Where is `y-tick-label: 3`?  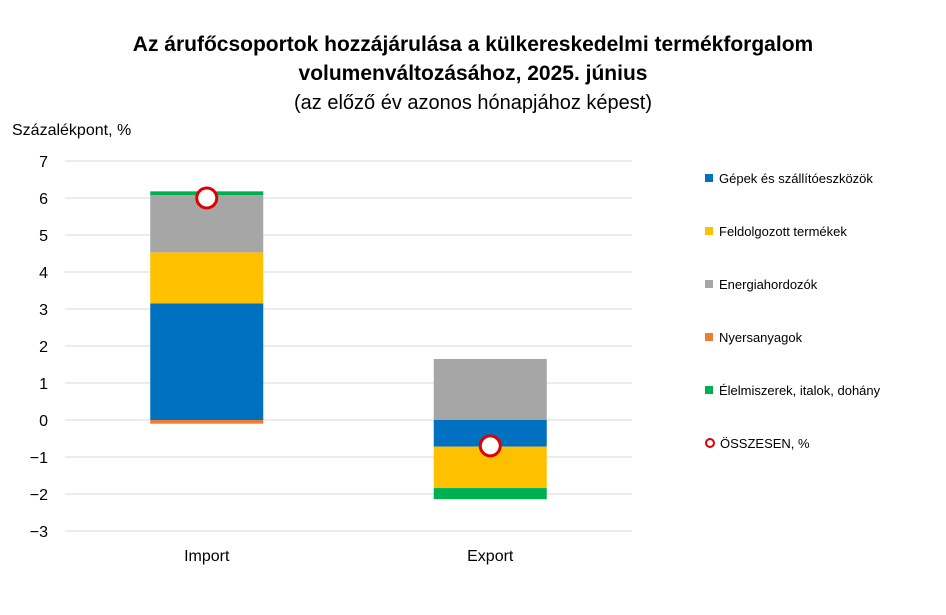 y-tick-label: 3 is located at coordinates (43, 310).